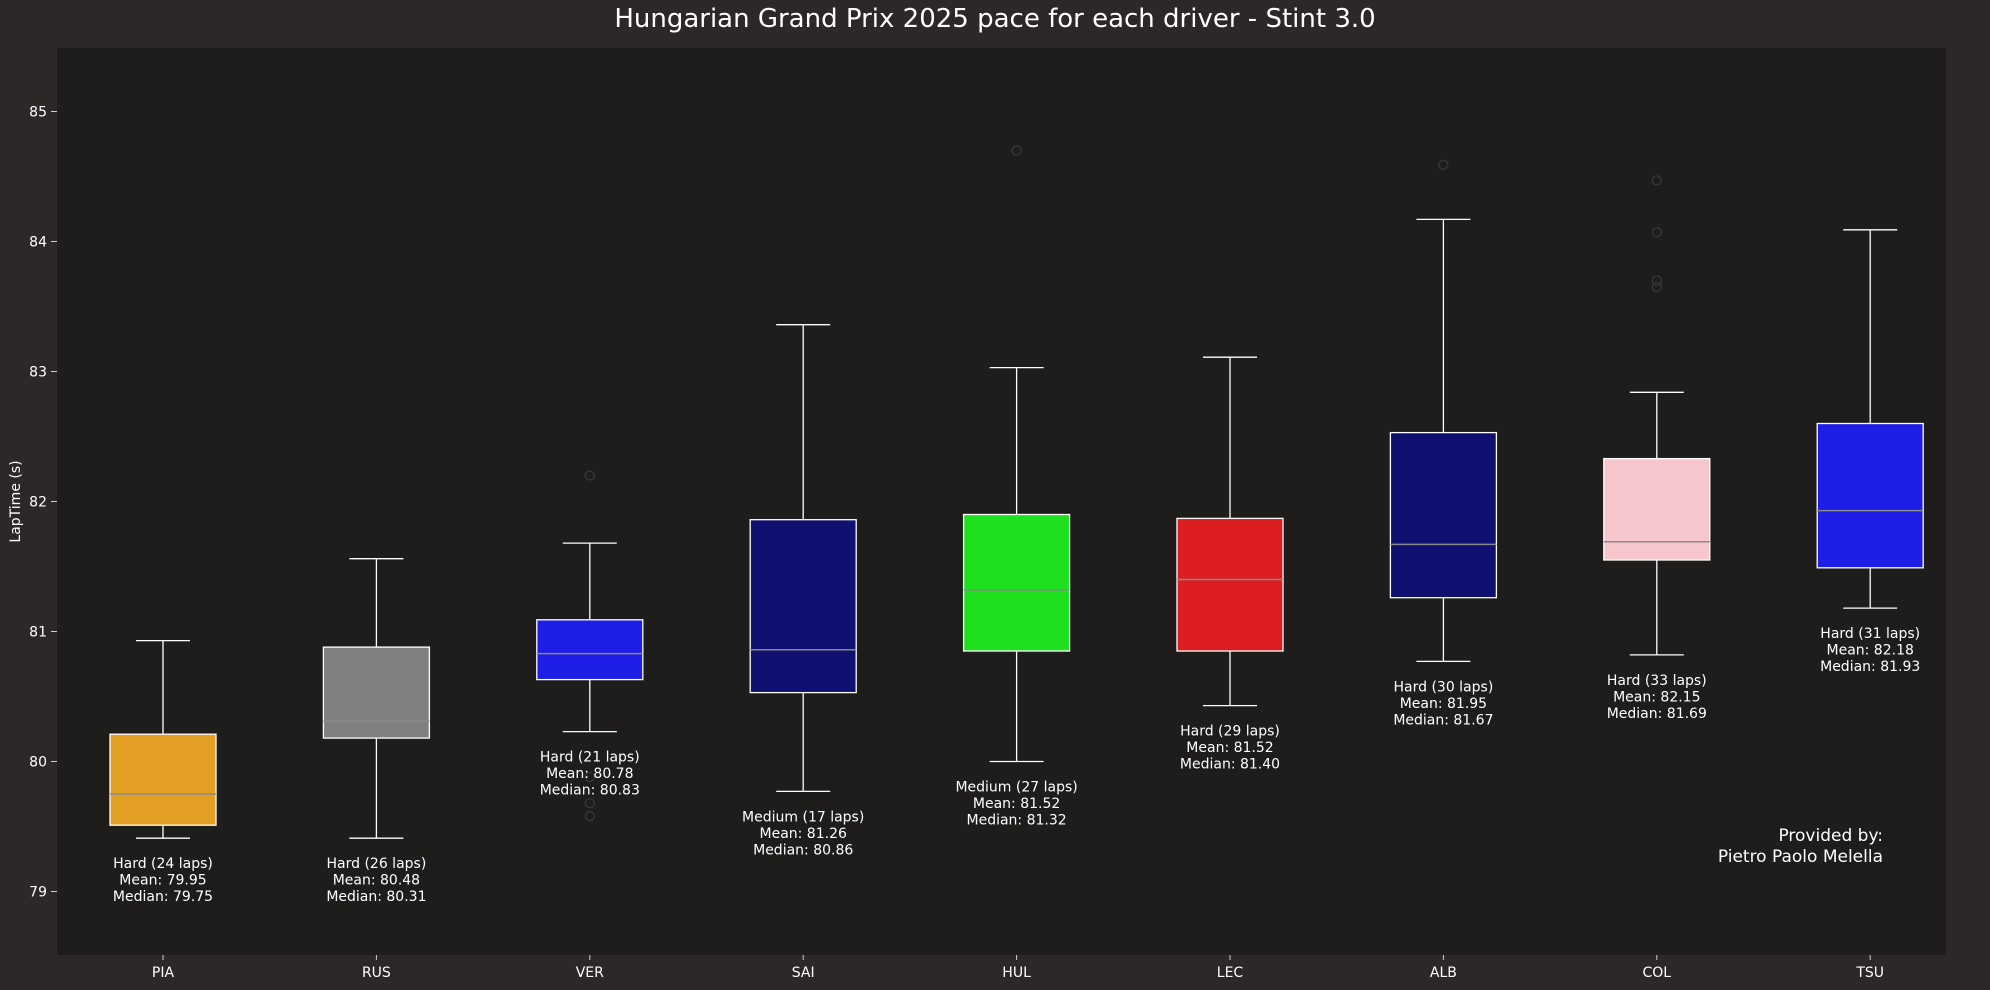 The image size is (1990, 990). I want to click on x-tick-label: PIA, so click(163, 973).